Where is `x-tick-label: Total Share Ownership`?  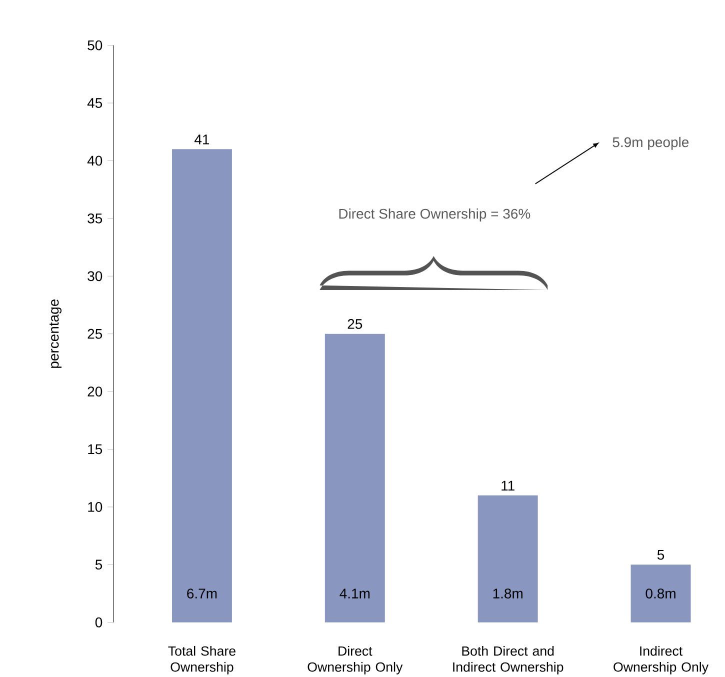
x-tick-label: Total Share Ownership is located at coordinates (202, 660).